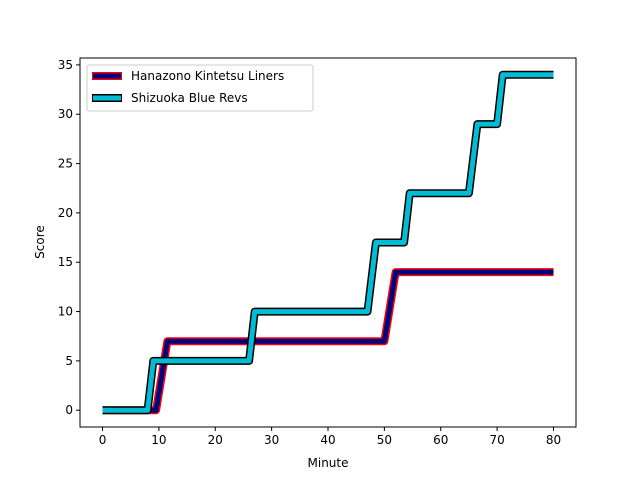 Image resolution: width=640 pixels, height=480 pixels. What do you see at coordinates (40, 242) in the screenshot?
I see `y-axis-label: Score` at bounding box center [40, 242].